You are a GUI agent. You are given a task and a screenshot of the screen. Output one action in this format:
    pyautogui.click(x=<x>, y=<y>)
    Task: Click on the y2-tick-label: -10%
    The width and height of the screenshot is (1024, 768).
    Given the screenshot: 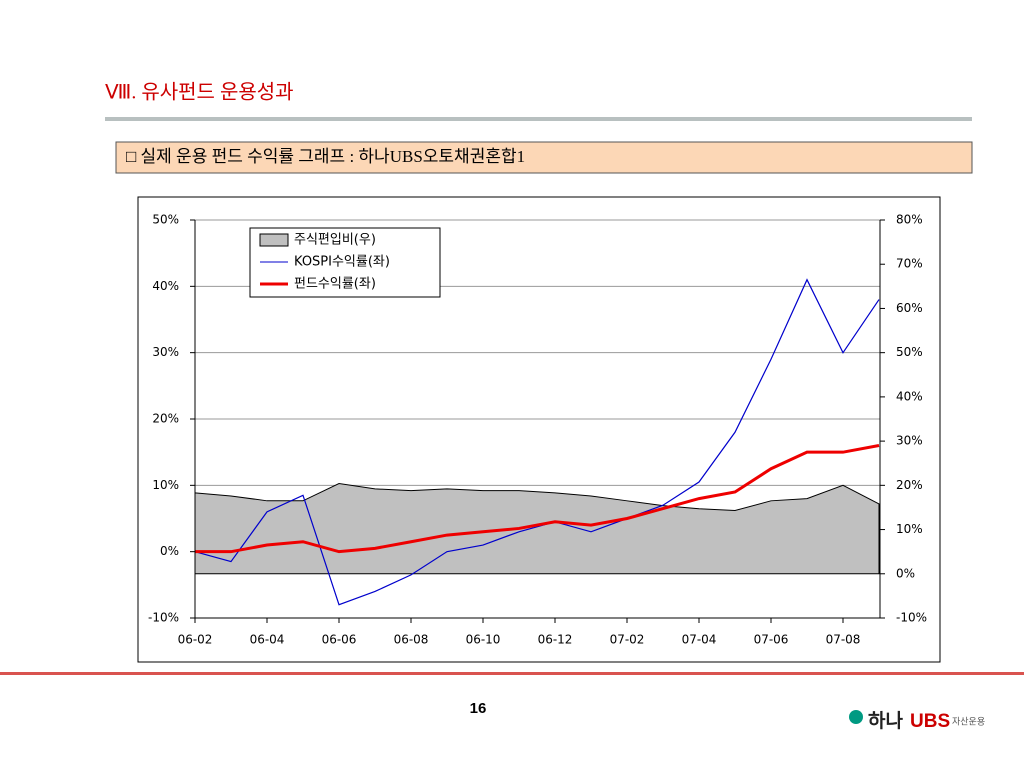 What is the action you would take?
    pyautogui.click(x=911, y=618)
    